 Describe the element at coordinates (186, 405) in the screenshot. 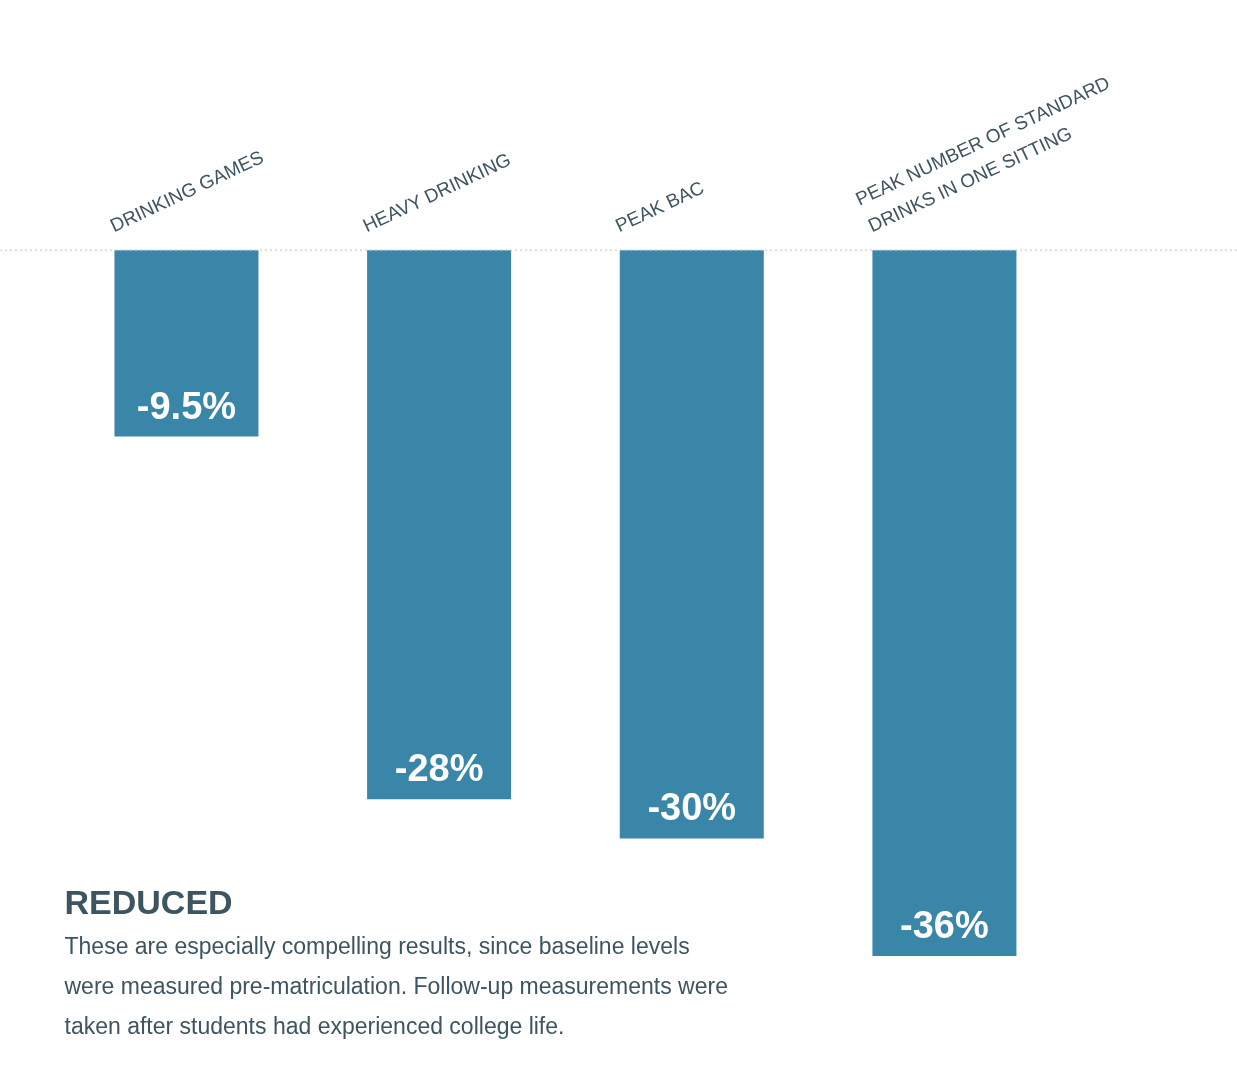

I see `data-label: -9.5%` at that location.